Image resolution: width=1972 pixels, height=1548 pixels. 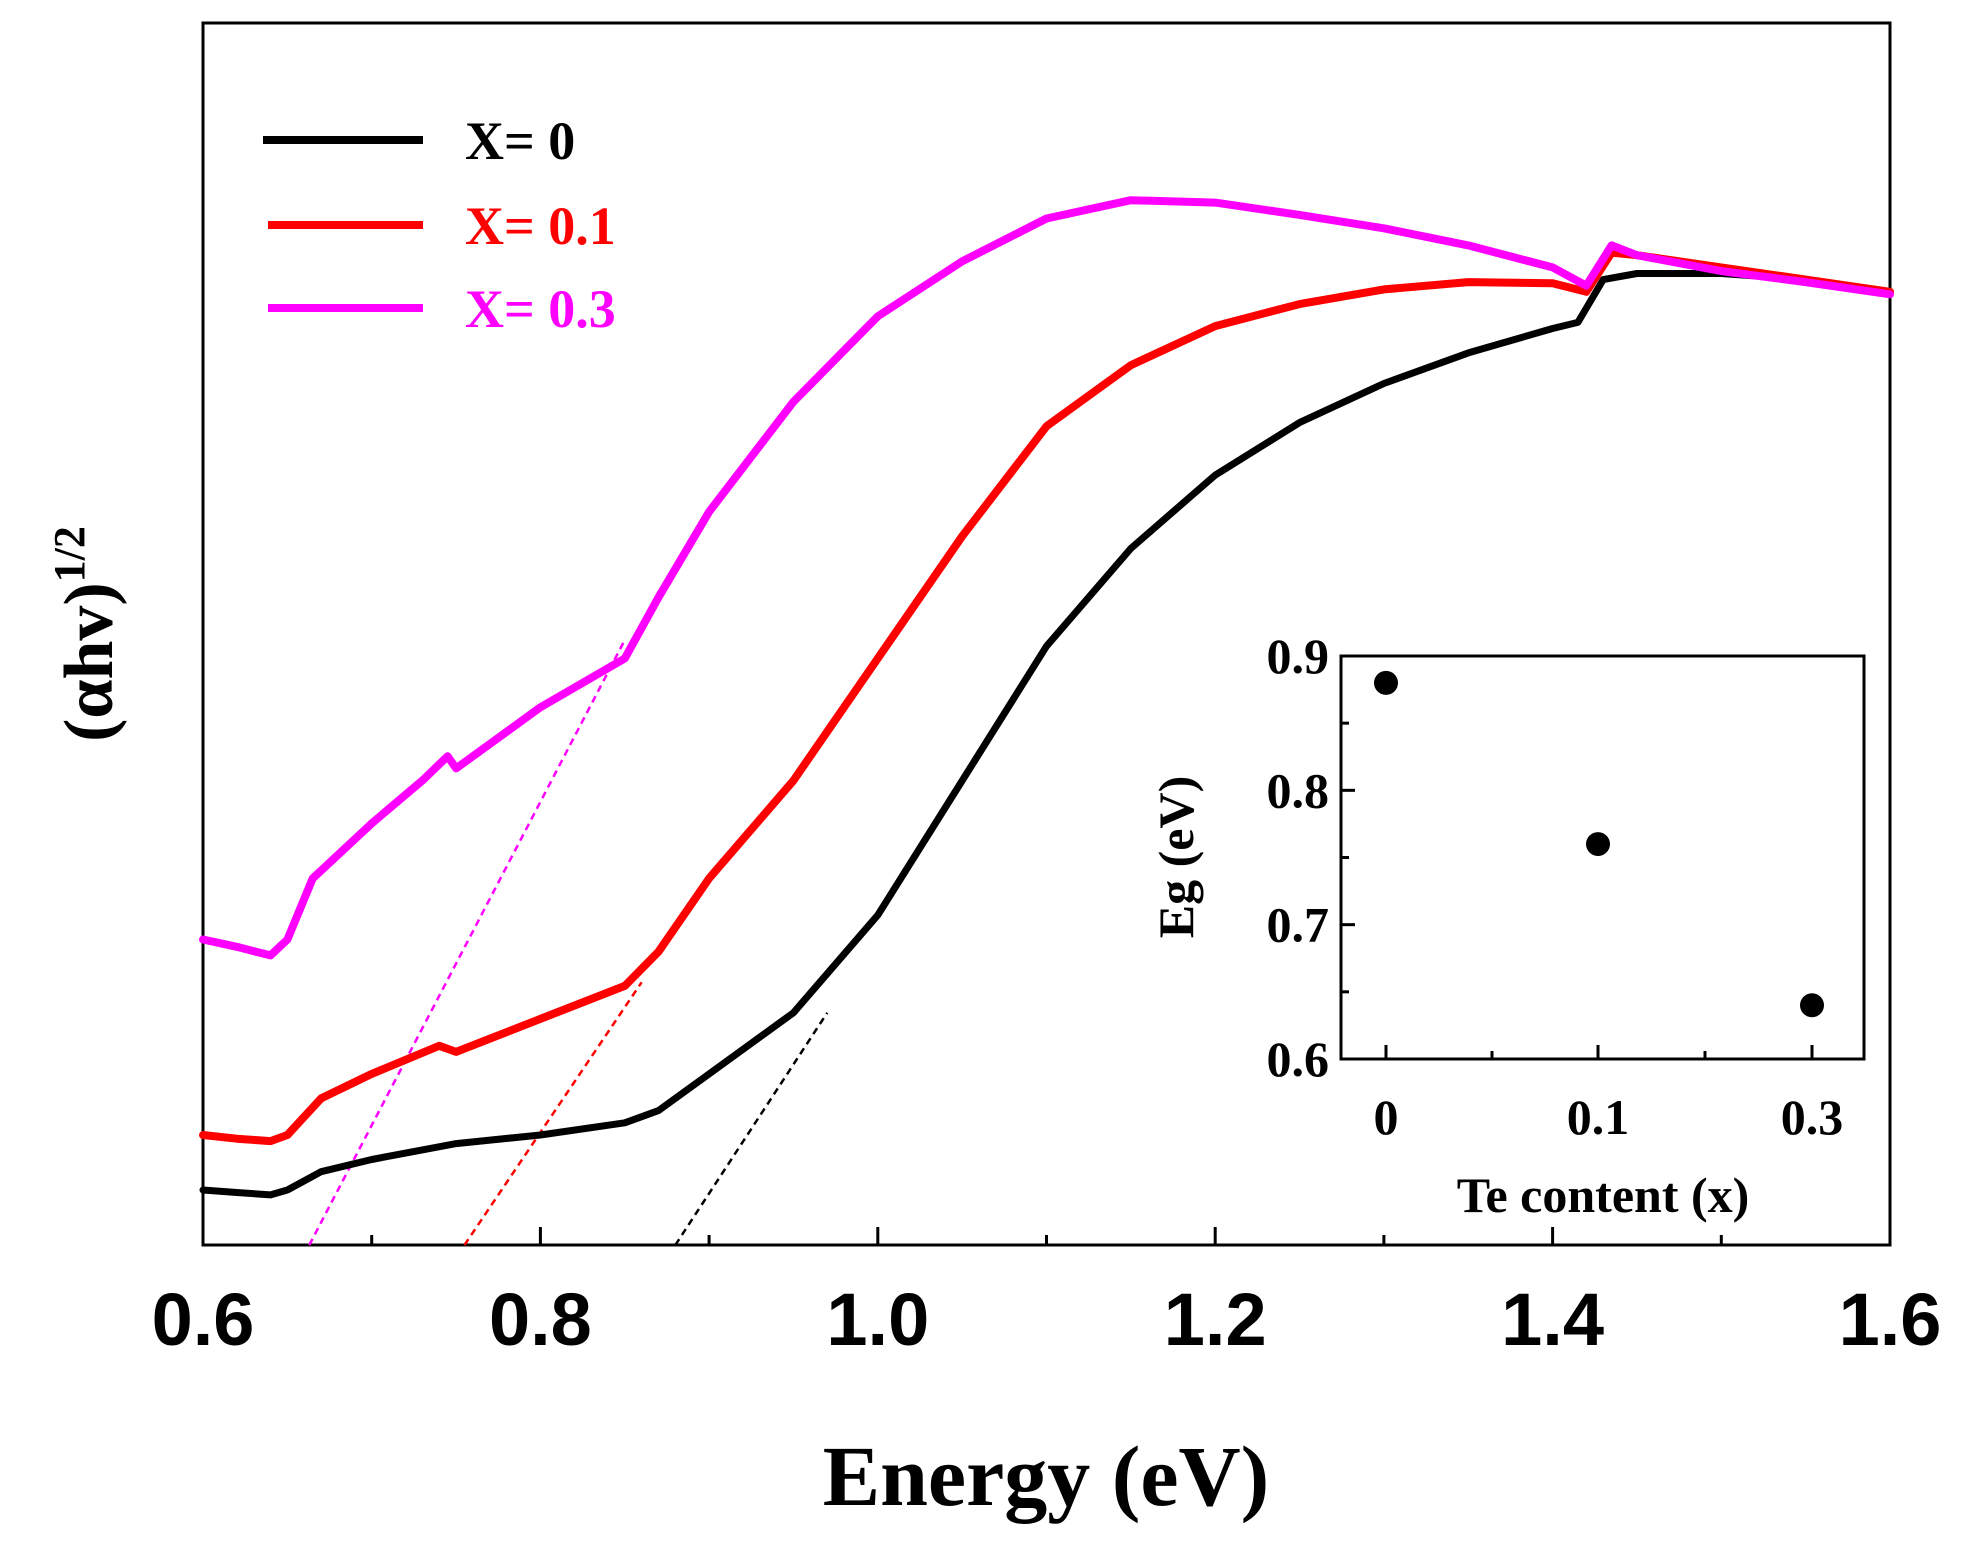 I want to click on inset-points, so click(x=1599, y=844).